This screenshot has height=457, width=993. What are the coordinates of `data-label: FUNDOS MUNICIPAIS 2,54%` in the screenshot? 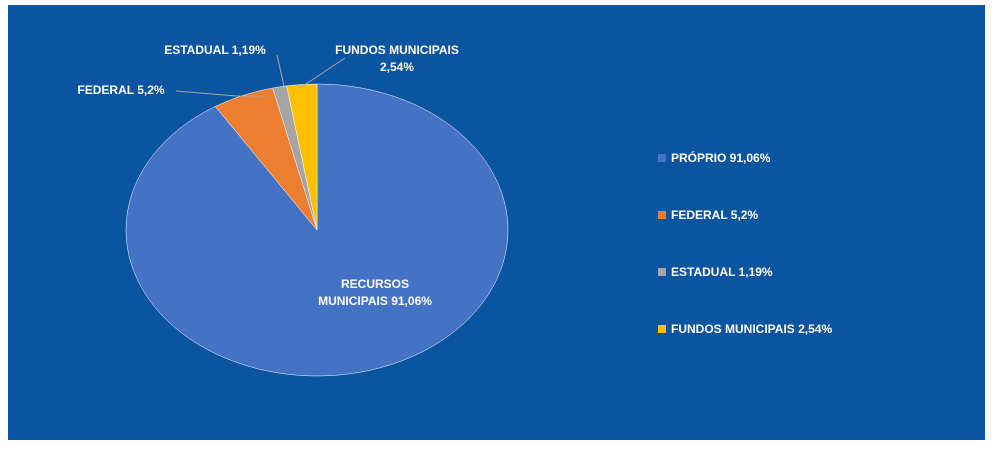 It's located at (397, 58).